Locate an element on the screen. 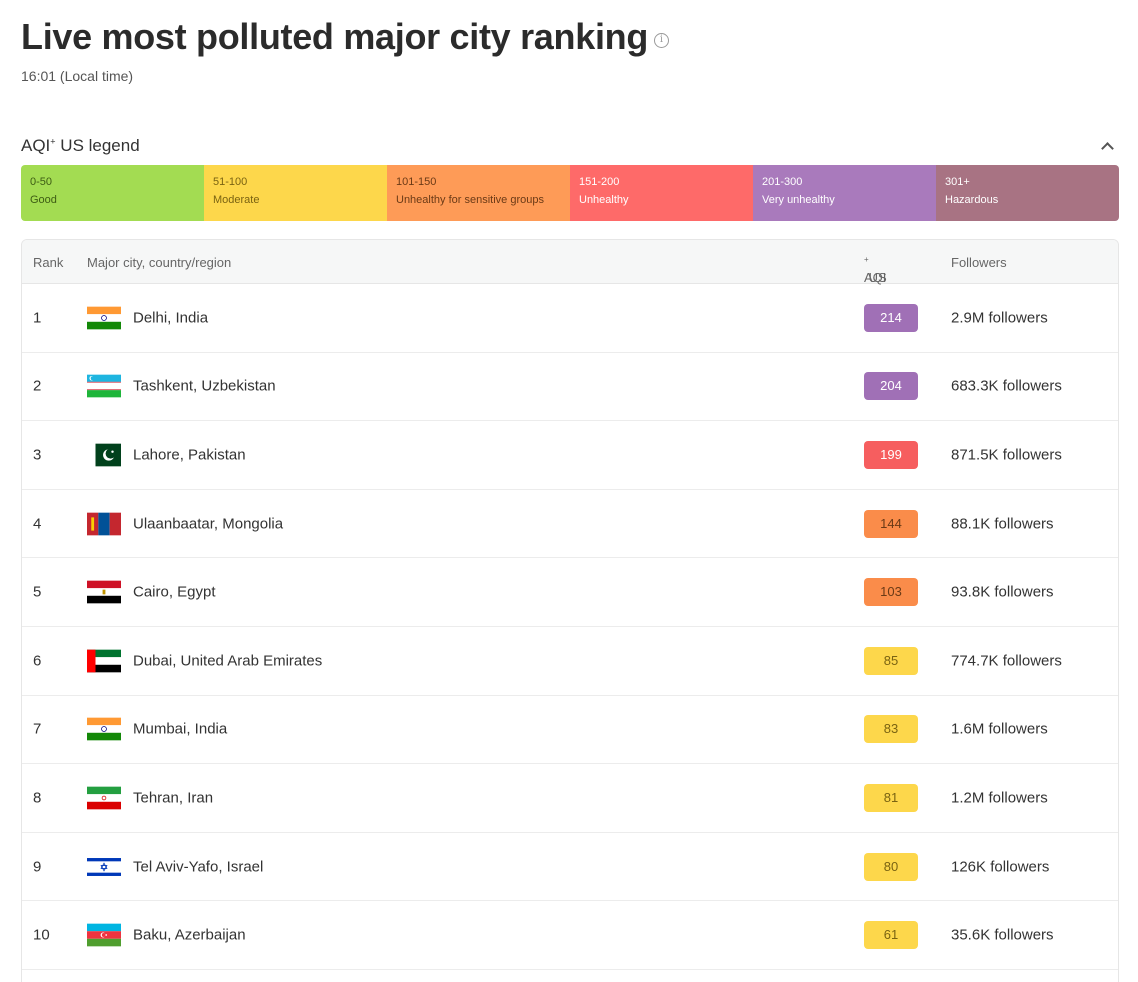  aqi-badge: 204 is located at coordinates (891, 386).